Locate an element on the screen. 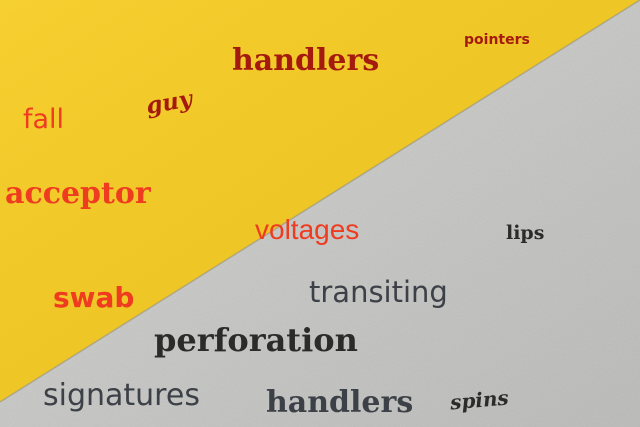 The width and height of the screenshot is (640, 427). word-swab: swab is located at coordinates (94, 297).